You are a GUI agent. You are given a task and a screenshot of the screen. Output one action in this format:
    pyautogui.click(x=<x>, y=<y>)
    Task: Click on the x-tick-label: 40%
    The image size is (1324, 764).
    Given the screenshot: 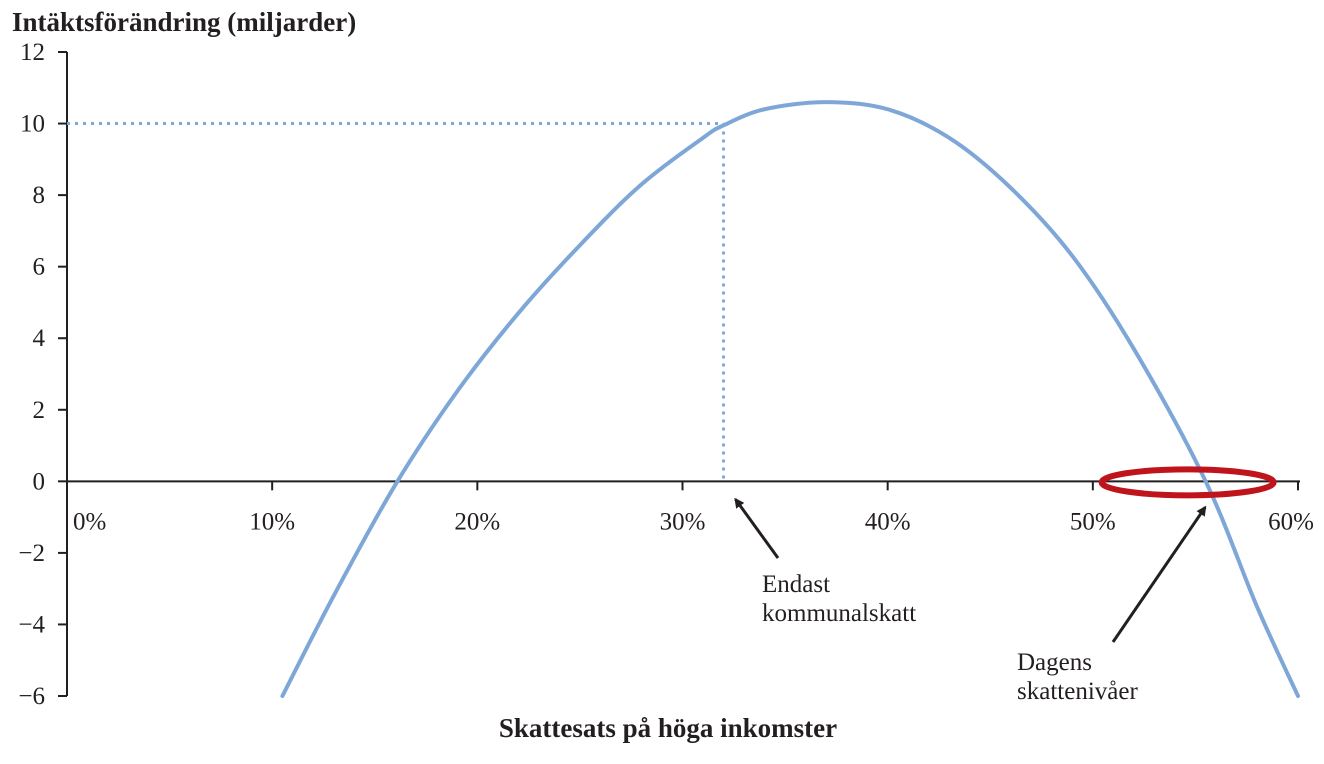 What is the action you would take?
    pyautogui.click(x=888, y=521)
    